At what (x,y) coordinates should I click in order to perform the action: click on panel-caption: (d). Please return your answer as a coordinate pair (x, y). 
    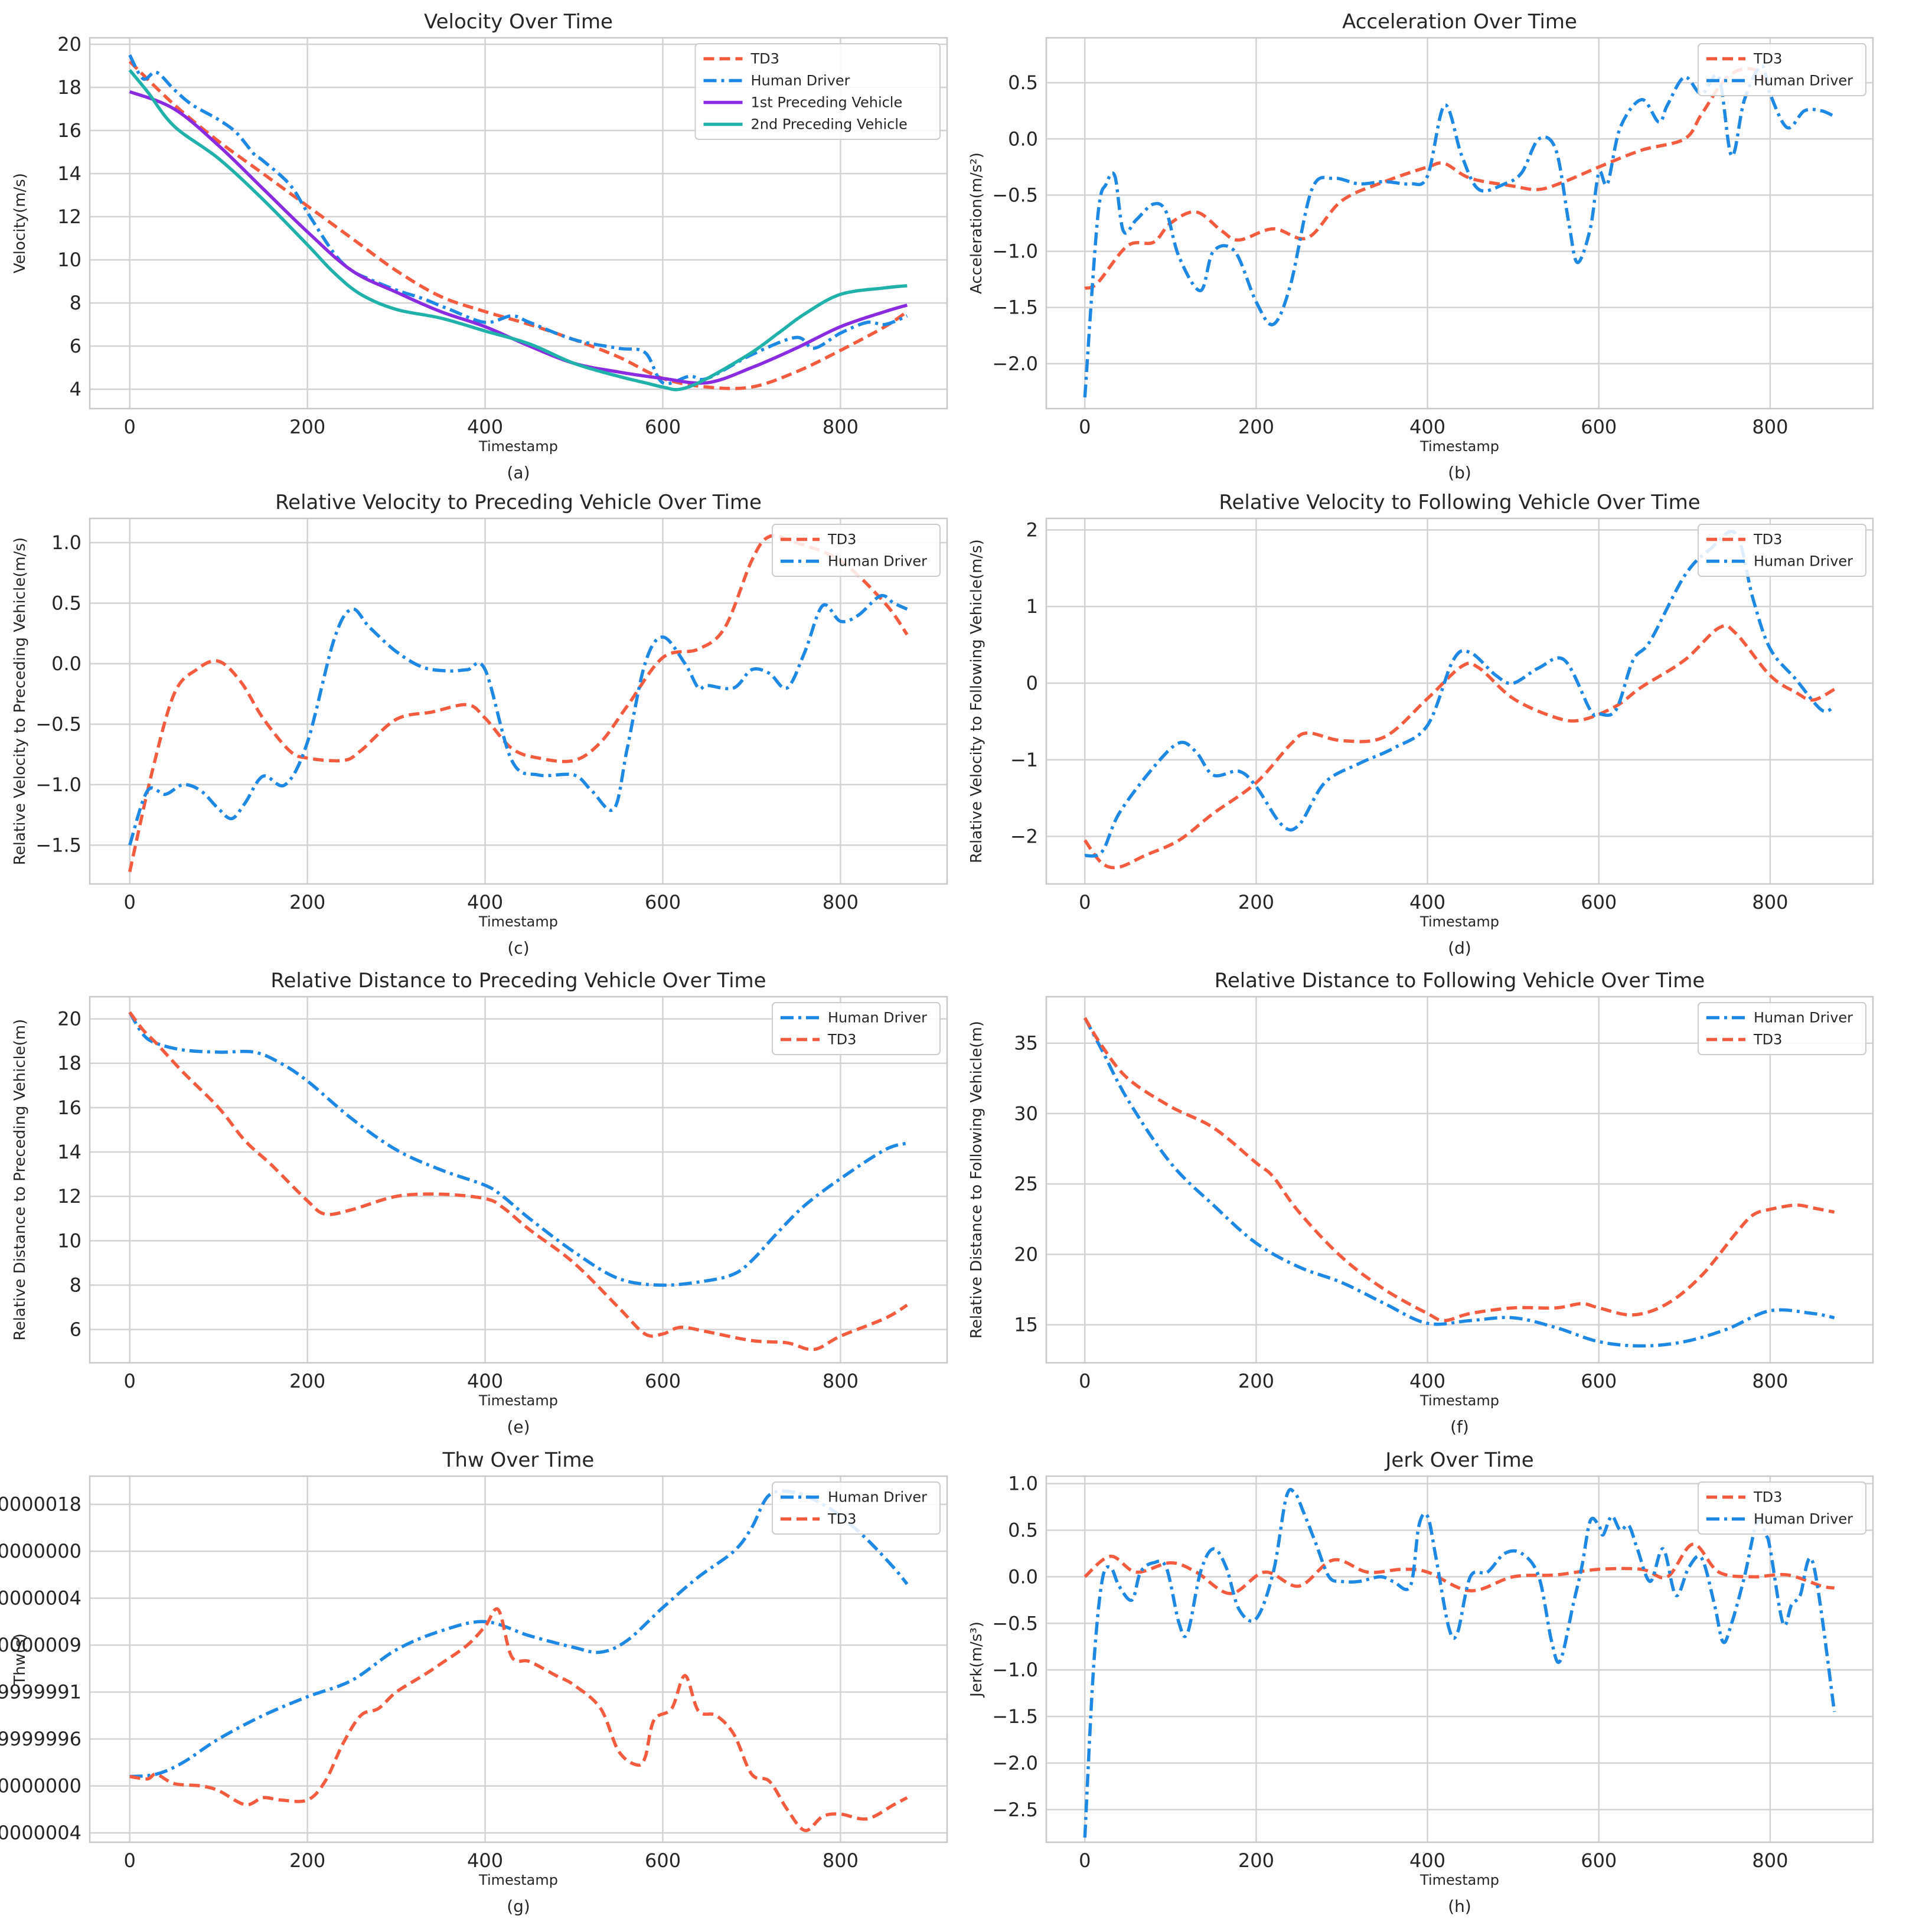
    Looking at the image, I should click on (1459, 948).